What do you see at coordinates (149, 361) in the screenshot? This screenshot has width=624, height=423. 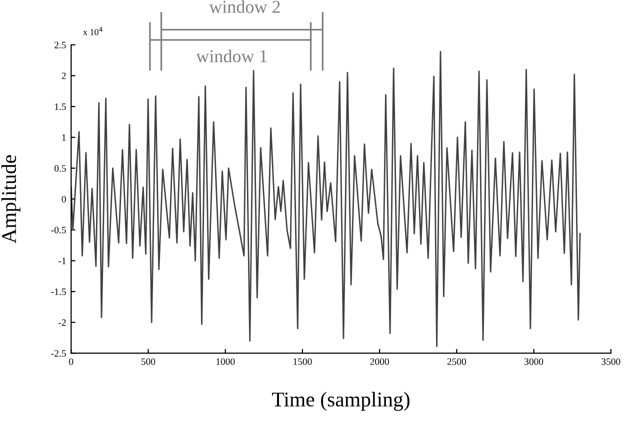 I see `x-tick-label: 500` at bounding box center [149, 361].